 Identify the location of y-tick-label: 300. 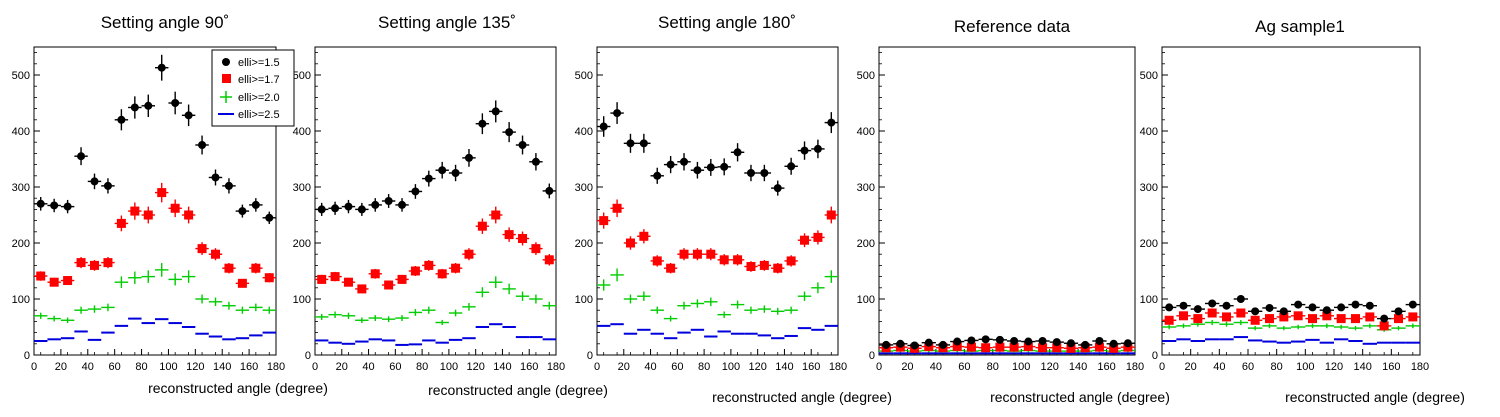
(302, 188).